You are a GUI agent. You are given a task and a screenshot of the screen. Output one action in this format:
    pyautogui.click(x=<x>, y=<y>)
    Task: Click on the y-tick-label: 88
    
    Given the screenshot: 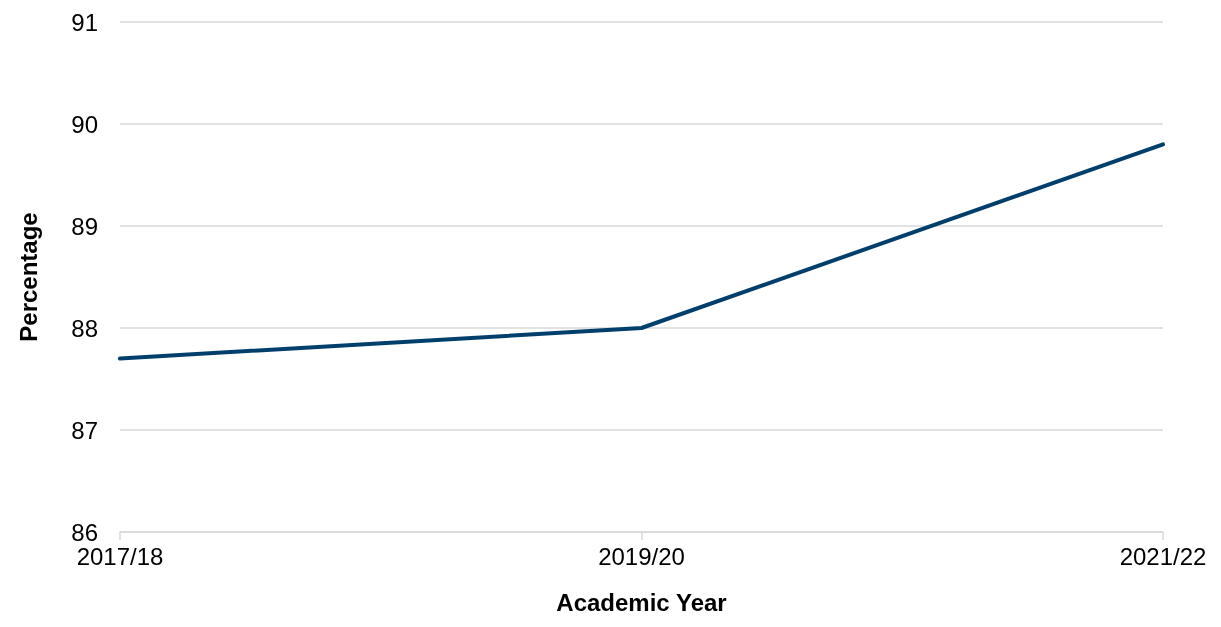 What is the action you would take?
    pyautogui.click(x=84, y=328)
    